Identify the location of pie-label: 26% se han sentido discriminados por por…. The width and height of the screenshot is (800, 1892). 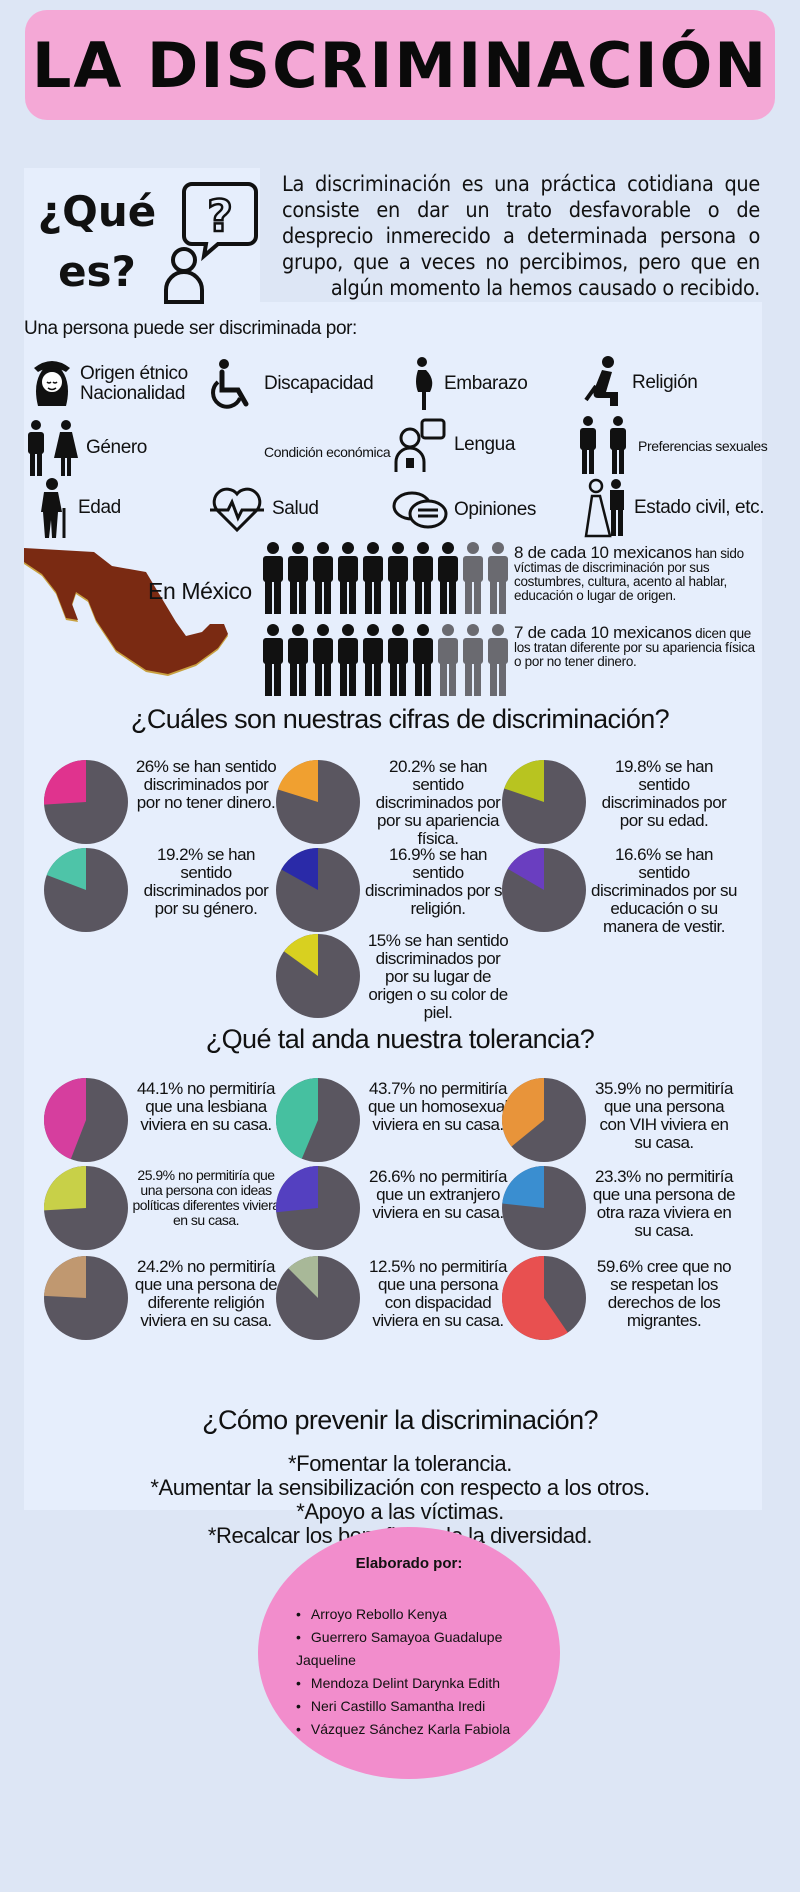
(206, 784).